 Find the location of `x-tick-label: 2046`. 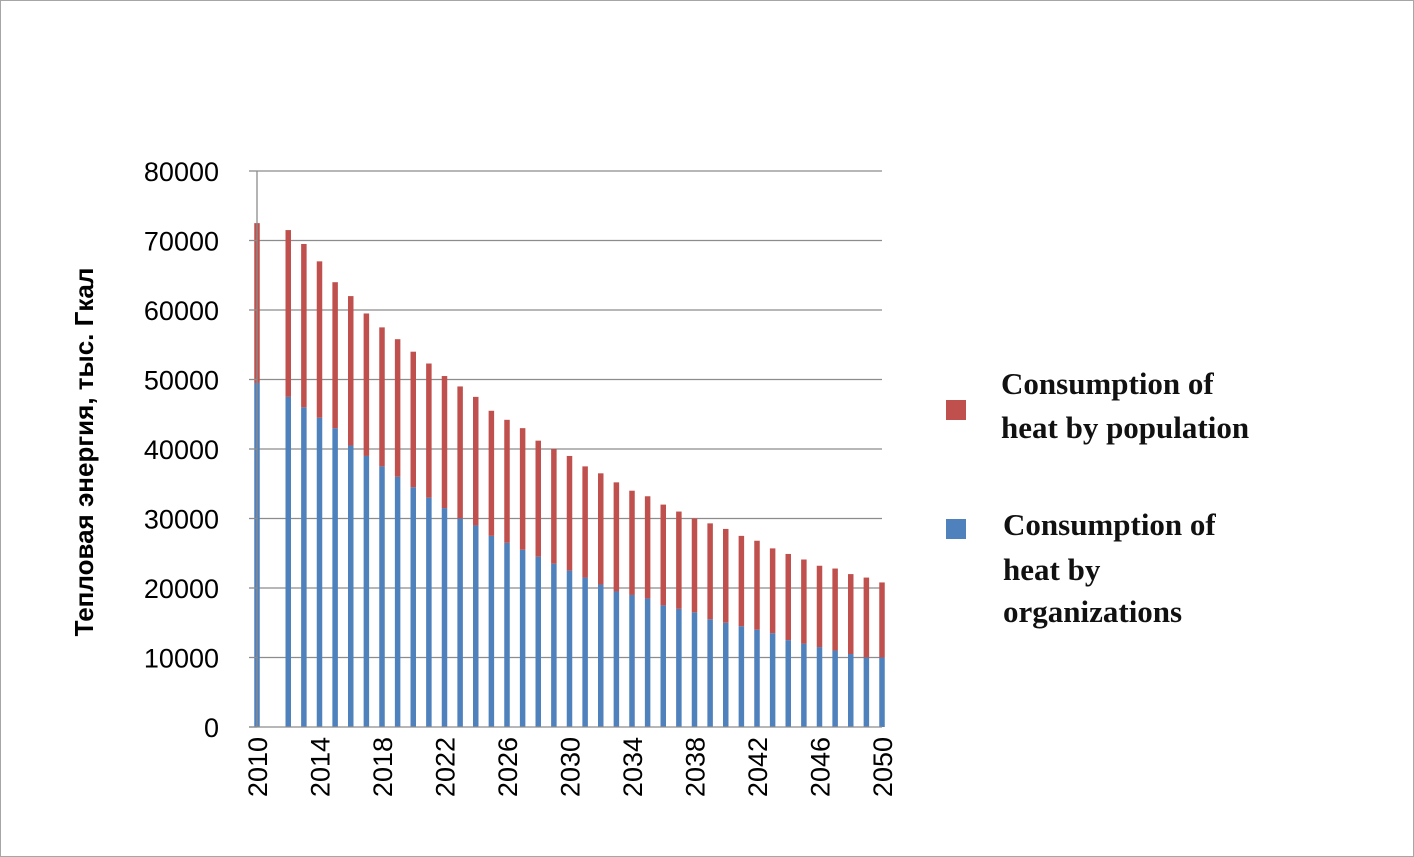

x-tick-label: 2046 is located at coordinates (821, 767).